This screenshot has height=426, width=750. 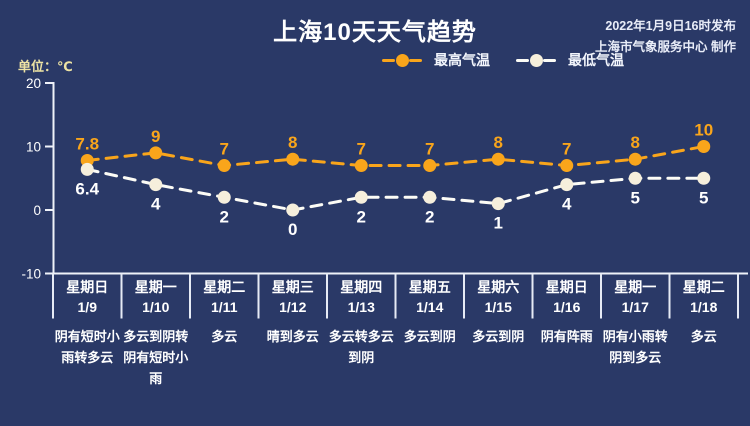 What do you see at coordinates (33, 83) in the screenshot?
I see `y-axis-tick-label: 20` at bounding box center [33, 83].